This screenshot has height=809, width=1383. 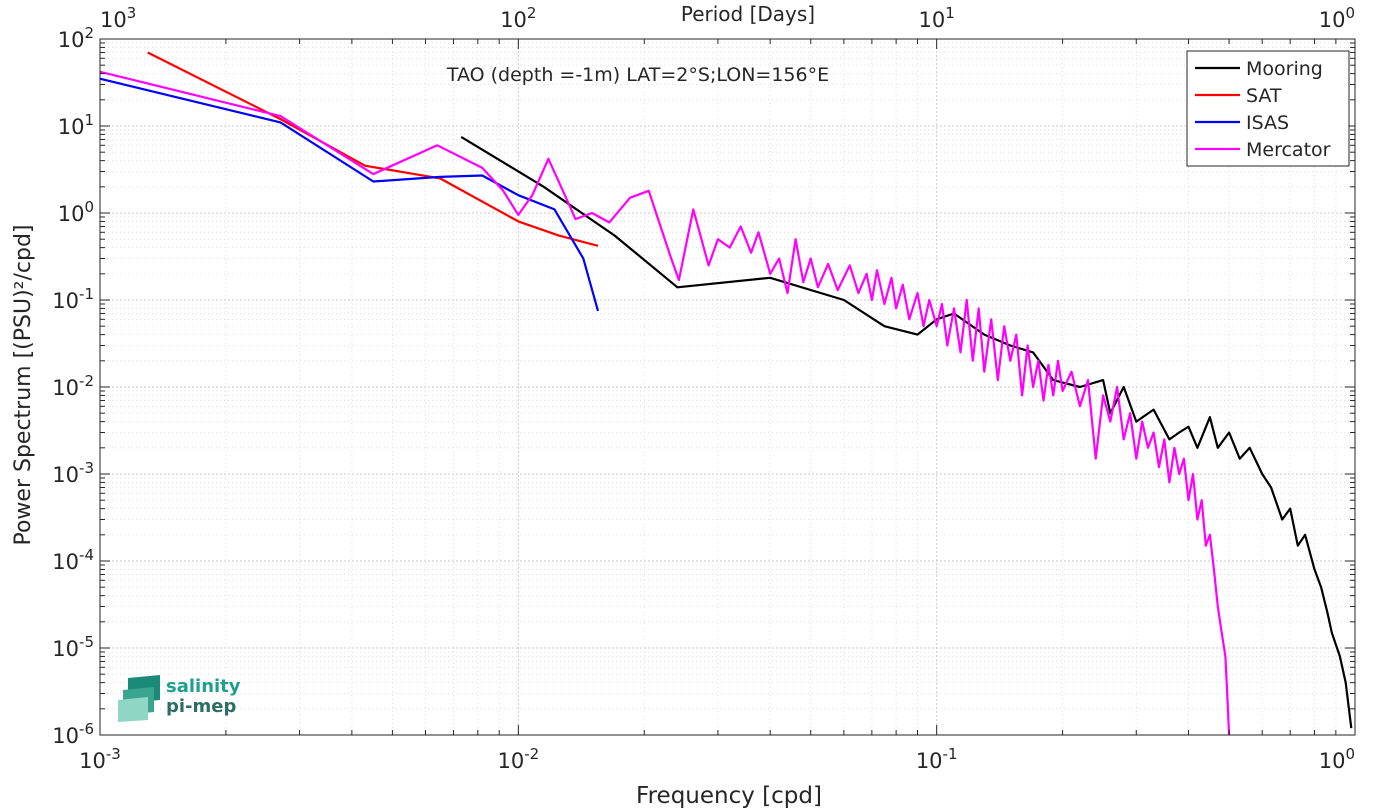 I want to click on top-tick-label: 10², so click(x=518, y=18).